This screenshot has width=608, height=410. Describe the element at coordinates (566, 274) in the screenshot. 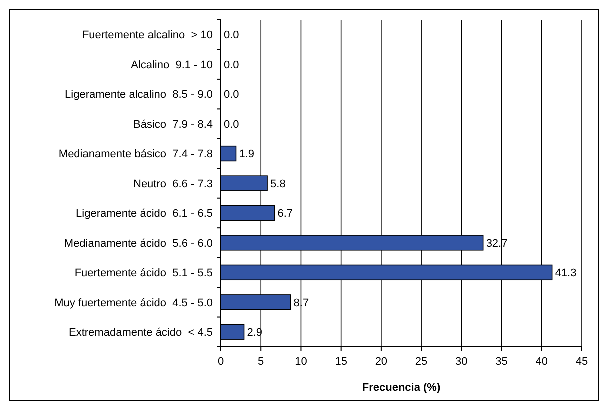

I see `data-label: 41.3` at that location.